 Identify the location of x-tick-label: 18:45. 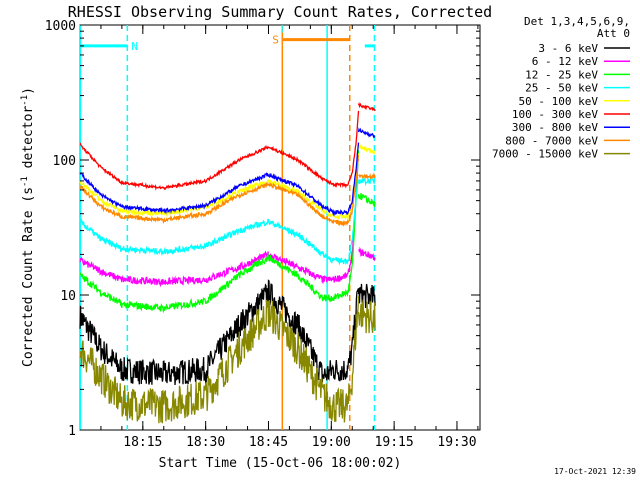
(268, 442).